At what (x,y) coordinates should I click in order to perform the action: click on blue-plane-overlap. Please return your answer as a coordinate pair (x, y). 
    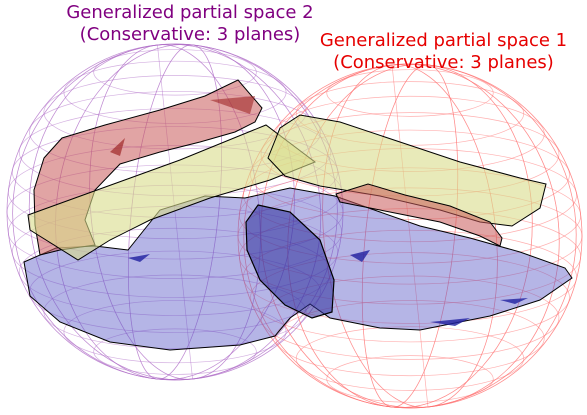
    Looking at the image, I should click on (290, 261).